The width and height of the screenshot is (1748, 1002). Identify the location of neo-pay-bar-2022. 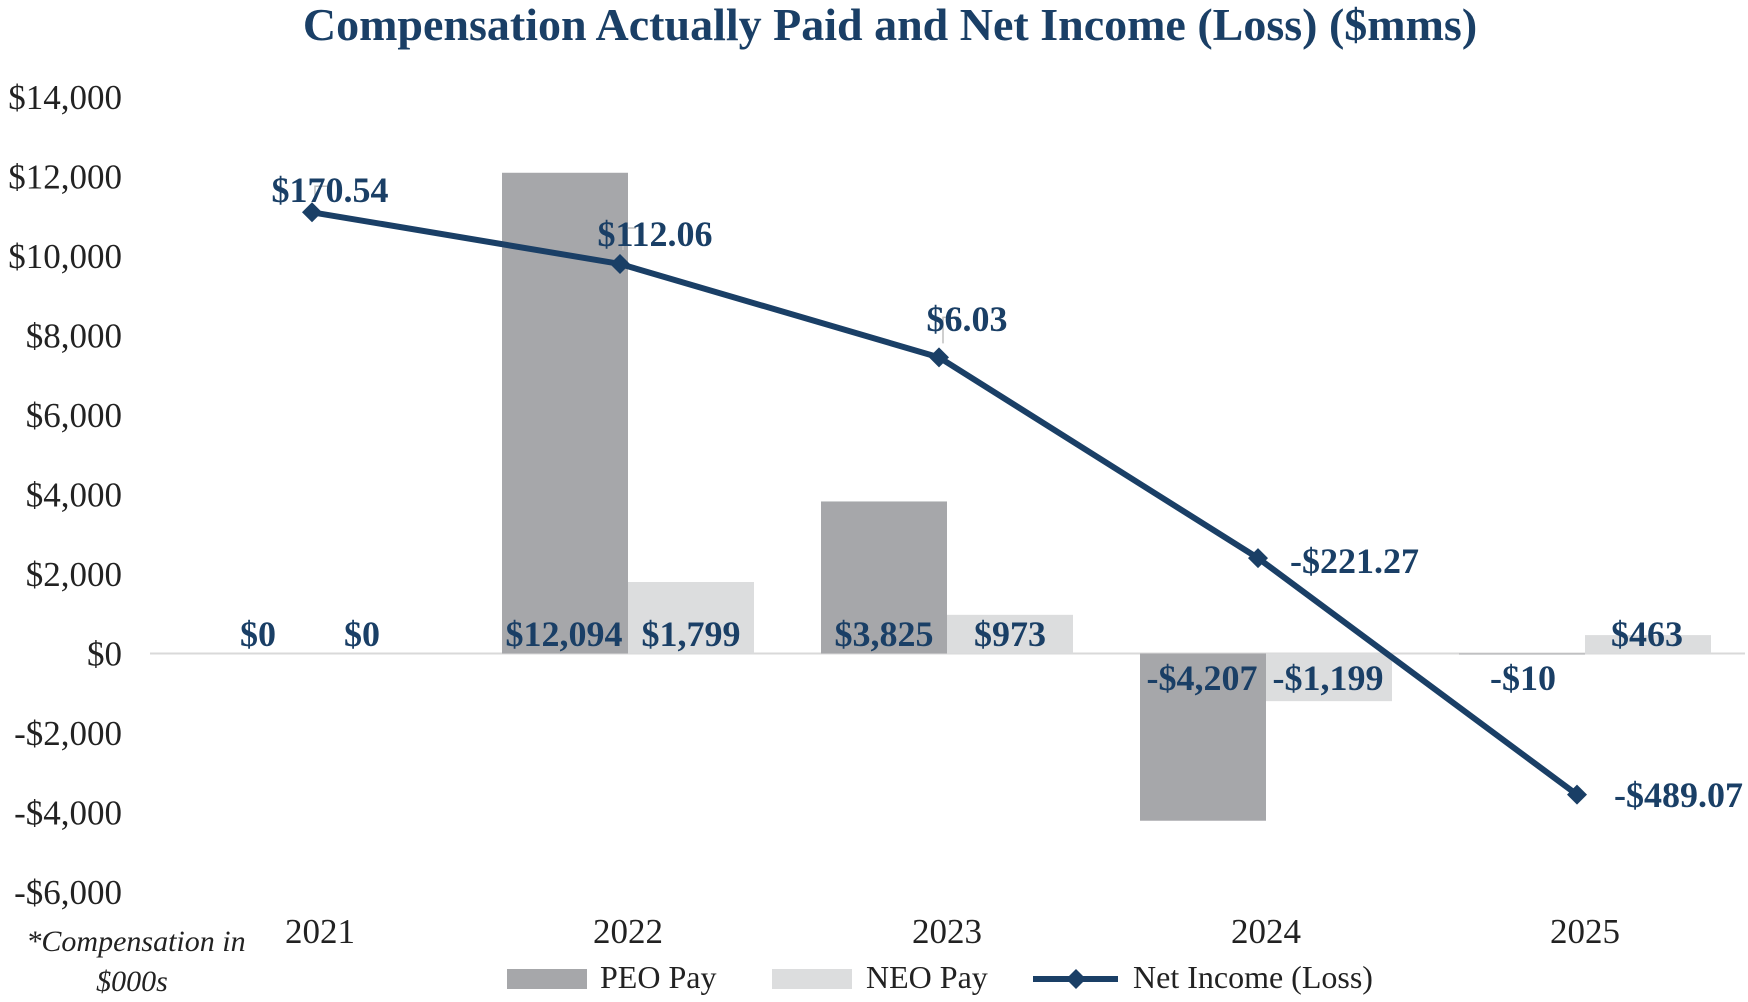
(691, 617).